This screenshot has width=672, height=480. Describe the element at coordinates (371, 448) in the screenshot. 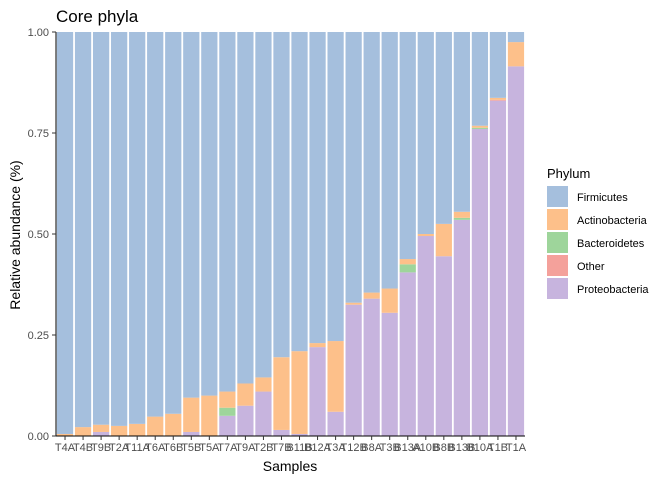

I see `x-tick-label: B8A` at that location.